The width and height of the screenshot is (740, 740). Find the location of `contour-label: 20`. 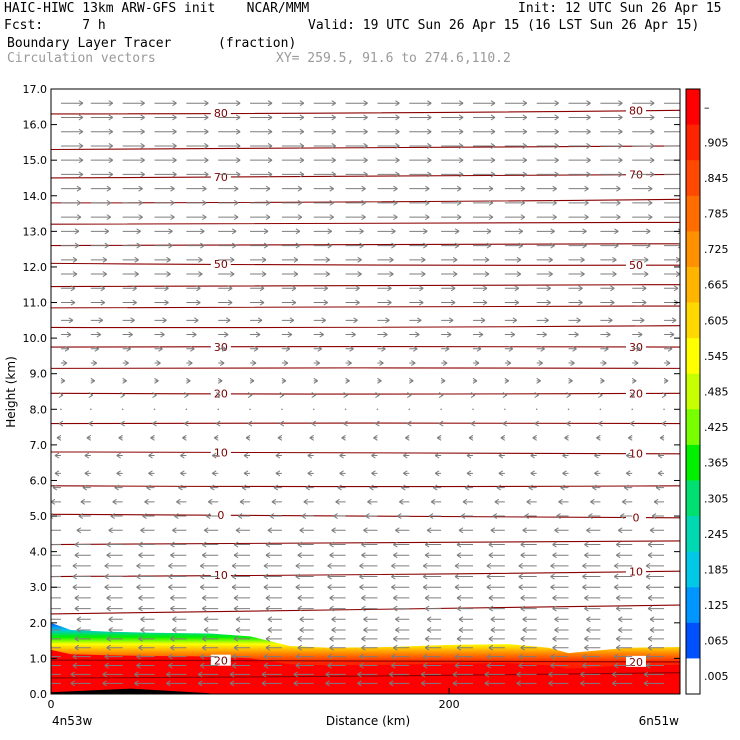

contour-label: 20 is located at coordinates (636, 393).